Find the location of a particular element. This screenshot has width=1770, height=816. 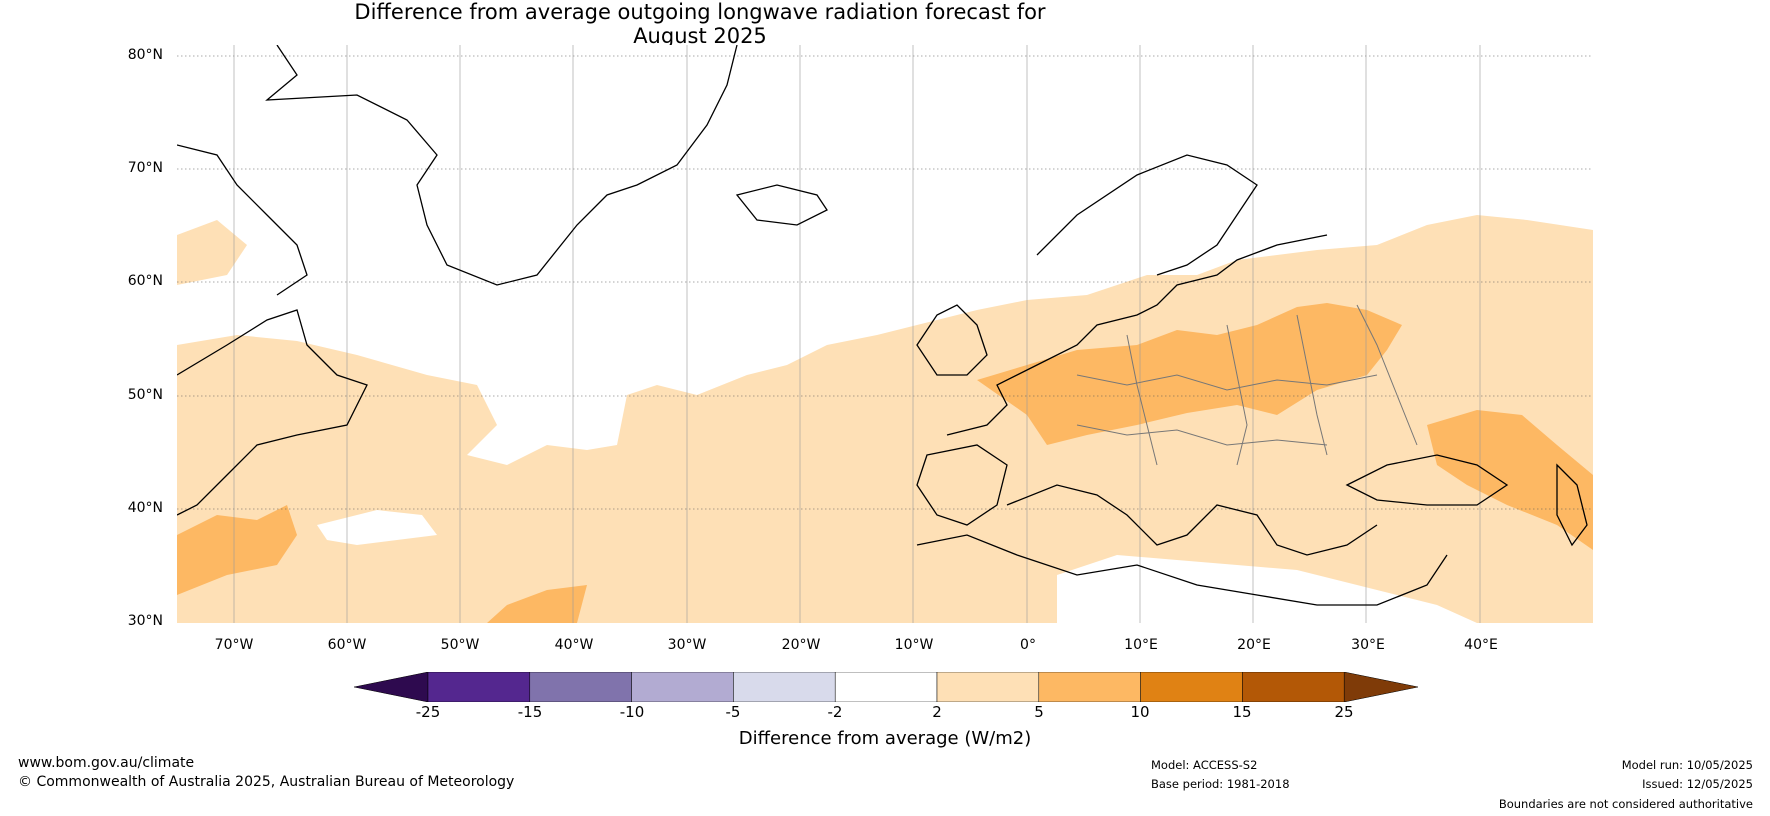

footer-url: www.bom.gov.au/climate is located at coordinates (106, 763).